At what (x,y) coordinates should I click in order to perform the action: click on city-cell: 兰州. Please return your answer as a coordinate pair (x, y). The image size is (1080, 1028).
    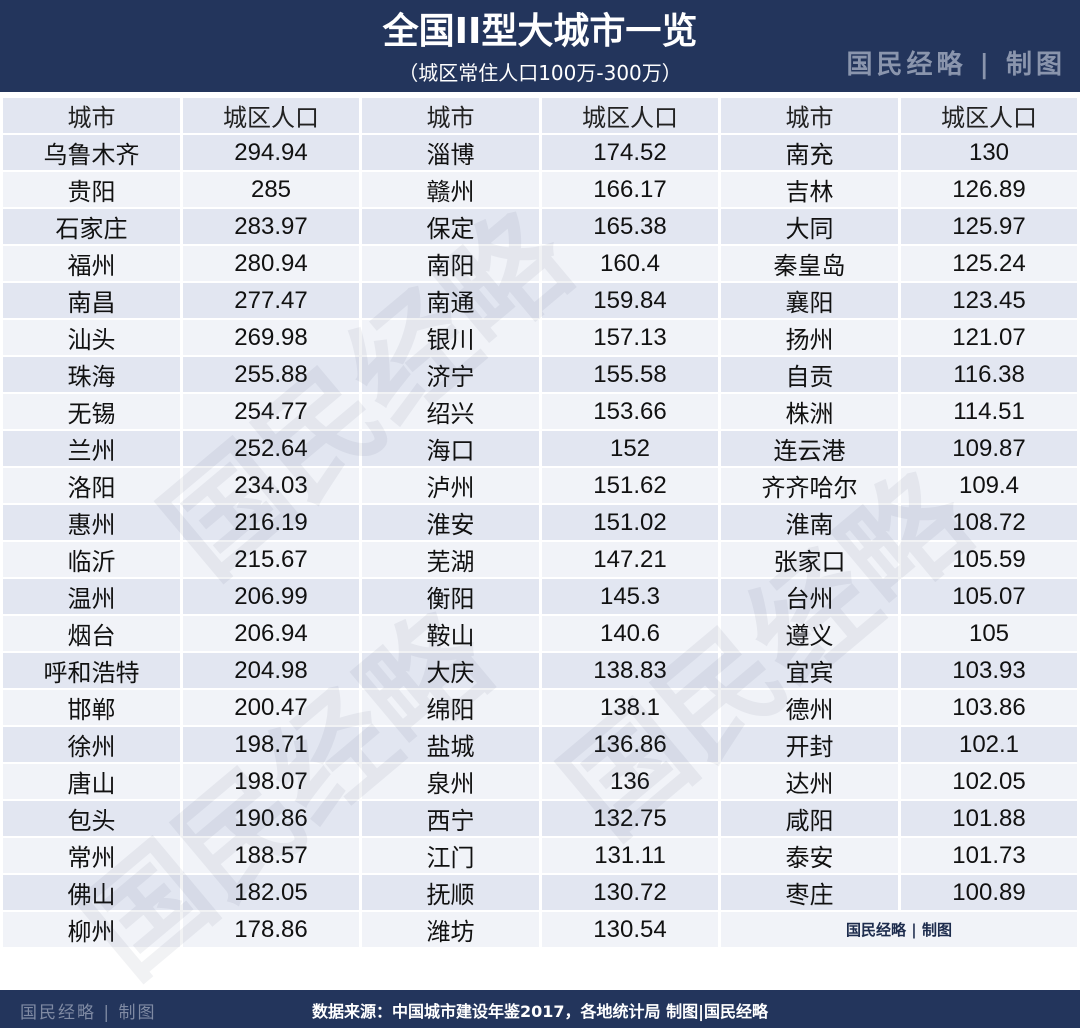
    Looking at the image, I should click on (91, 448).